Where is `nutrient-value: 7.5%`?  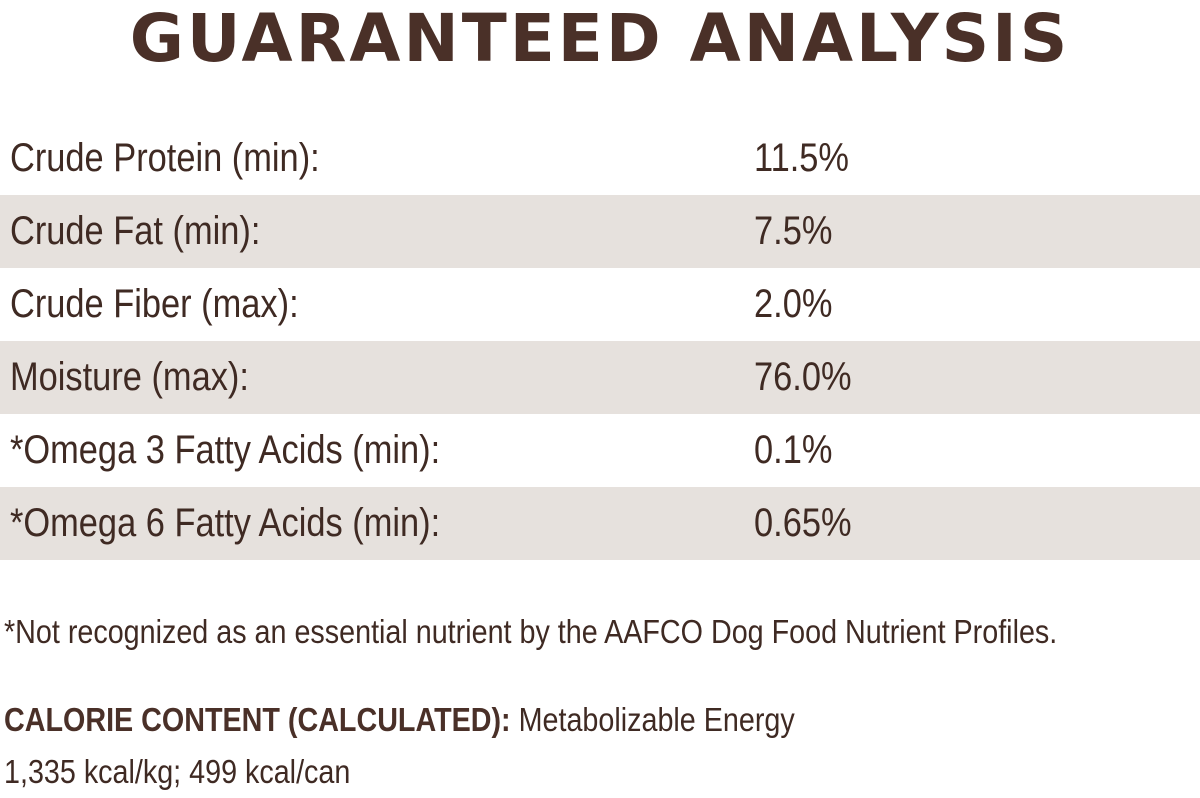
nutrient-value: 7.5% is located at coordinates (793, 231).